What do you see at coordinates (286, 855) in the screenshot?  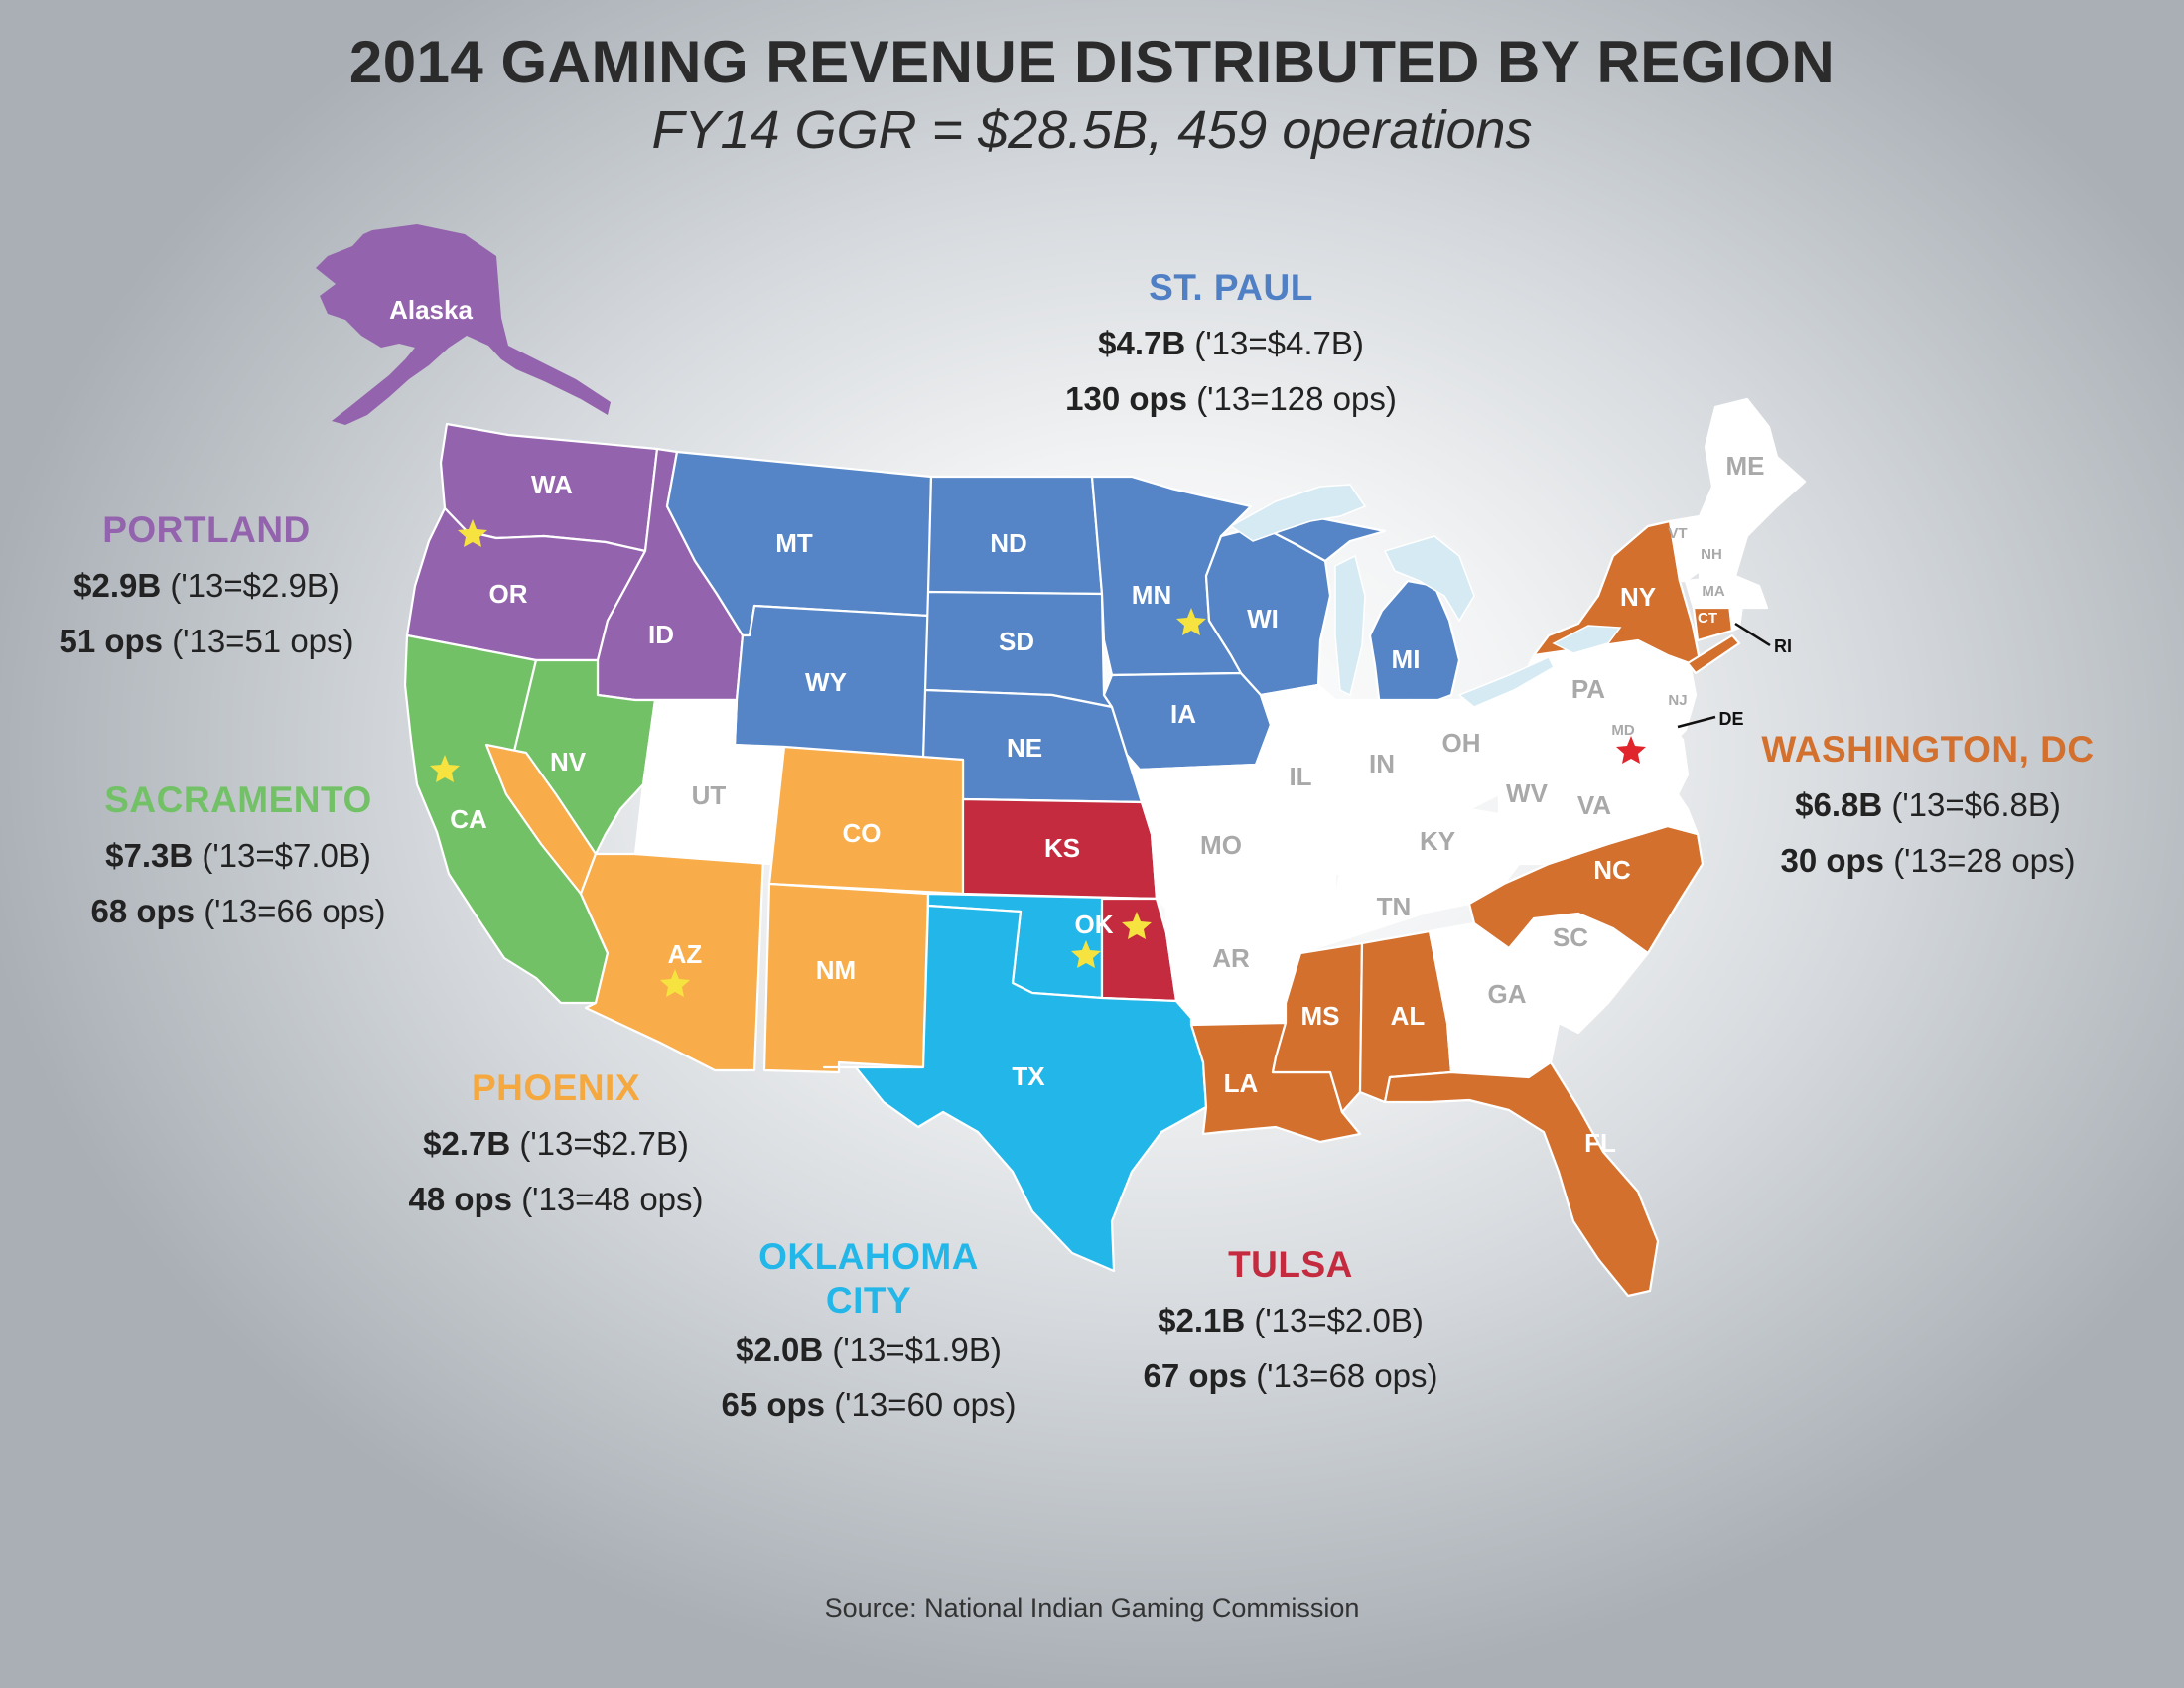 I see `region-revenue-prior: ('13=$7.0B)` at bounding box center [286, 855].